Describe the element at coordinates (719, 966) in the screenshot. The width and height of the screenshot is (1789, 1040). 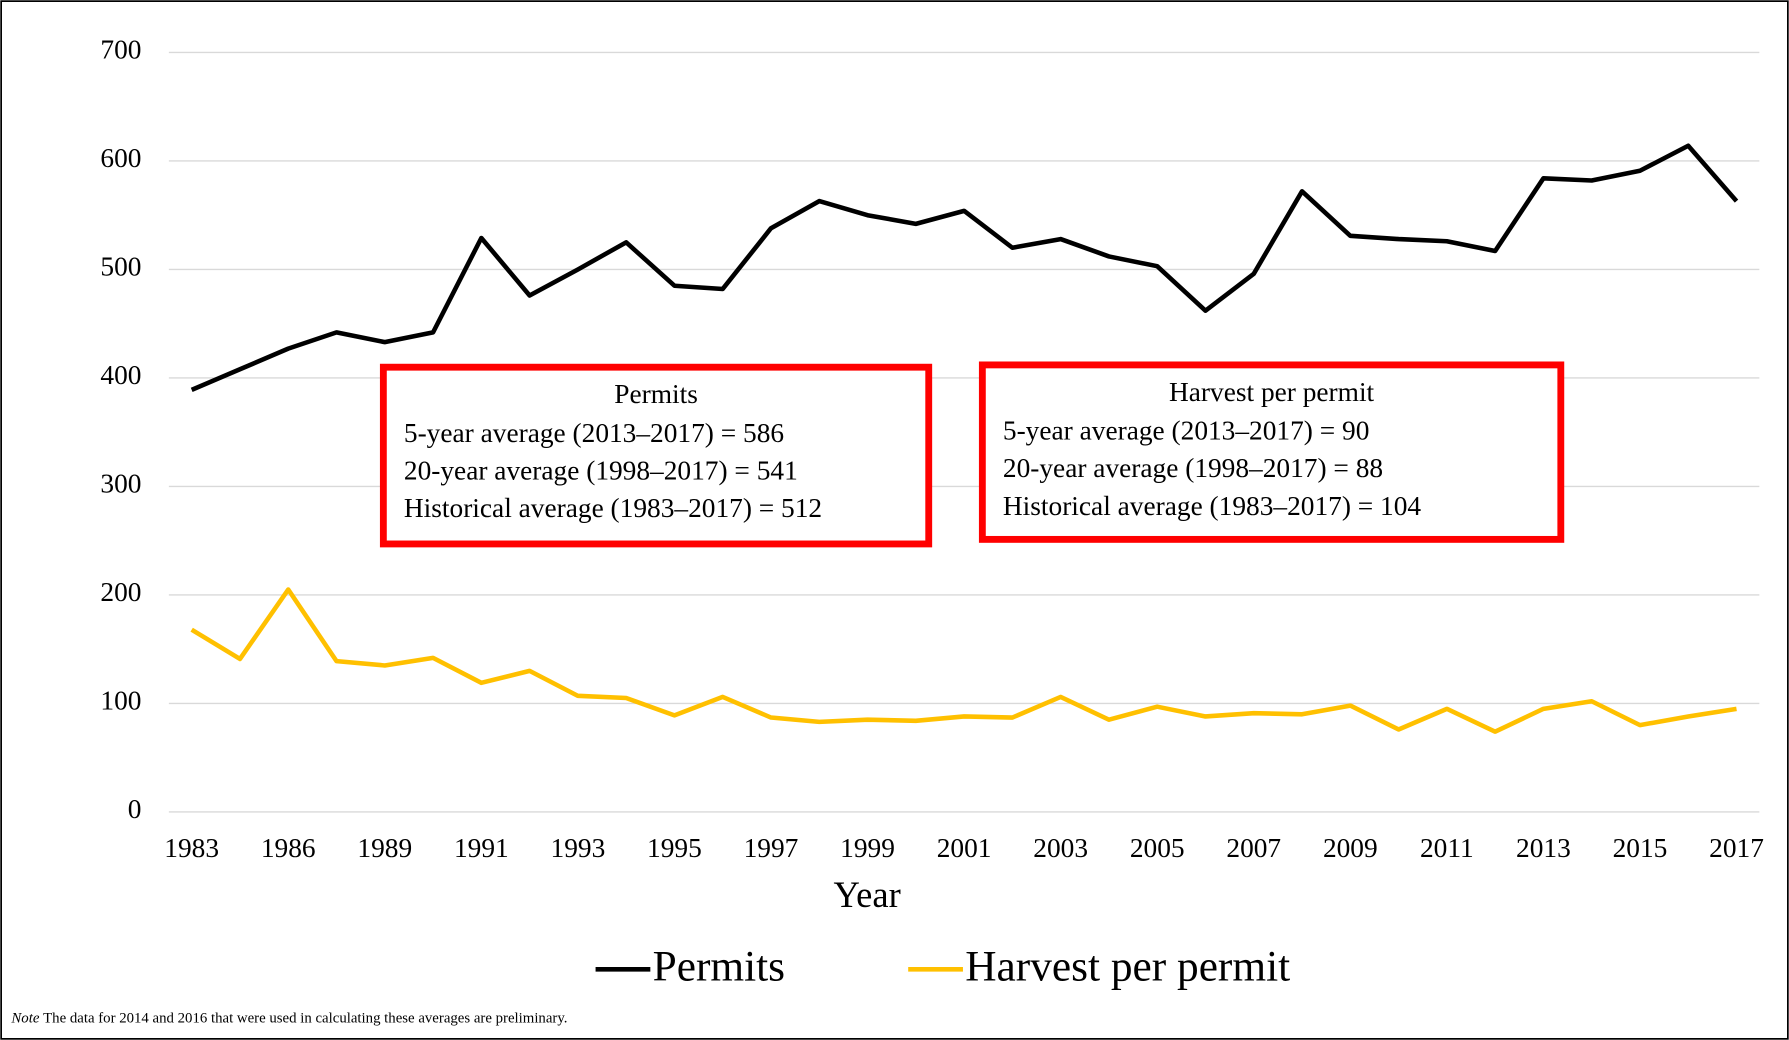
I see `legend-label: Permits` at that location.